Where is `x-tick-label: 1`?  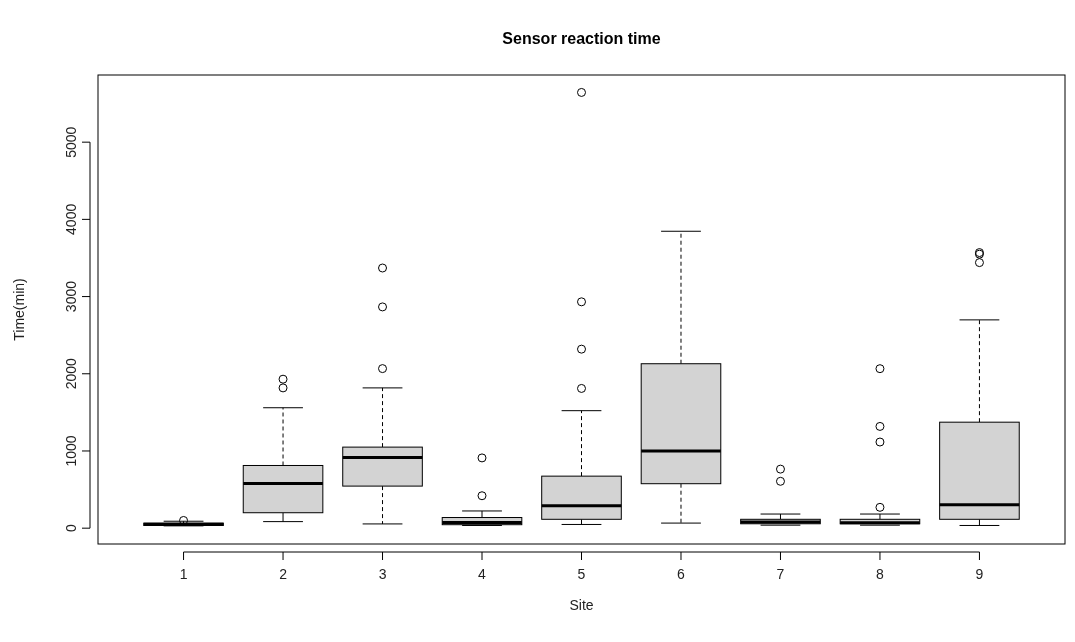 x-tick-label: 1 is located at coordinates (183, 574).